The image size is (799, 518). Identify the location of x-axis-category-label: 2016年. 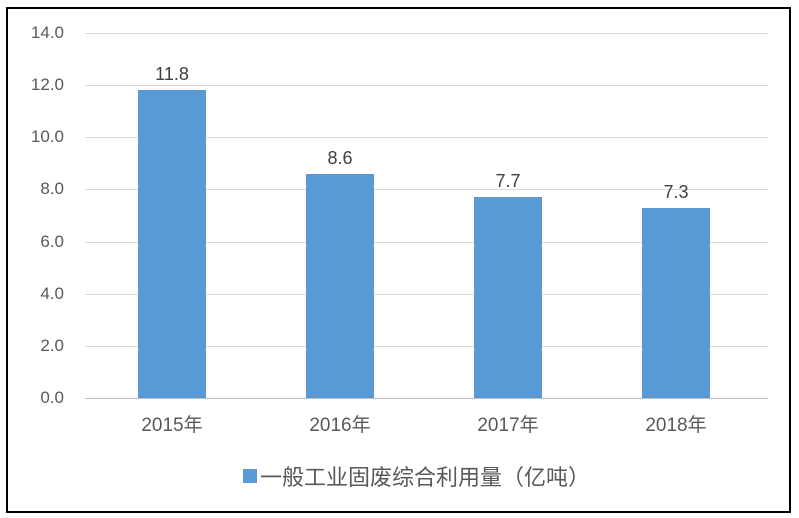
(340, 425).